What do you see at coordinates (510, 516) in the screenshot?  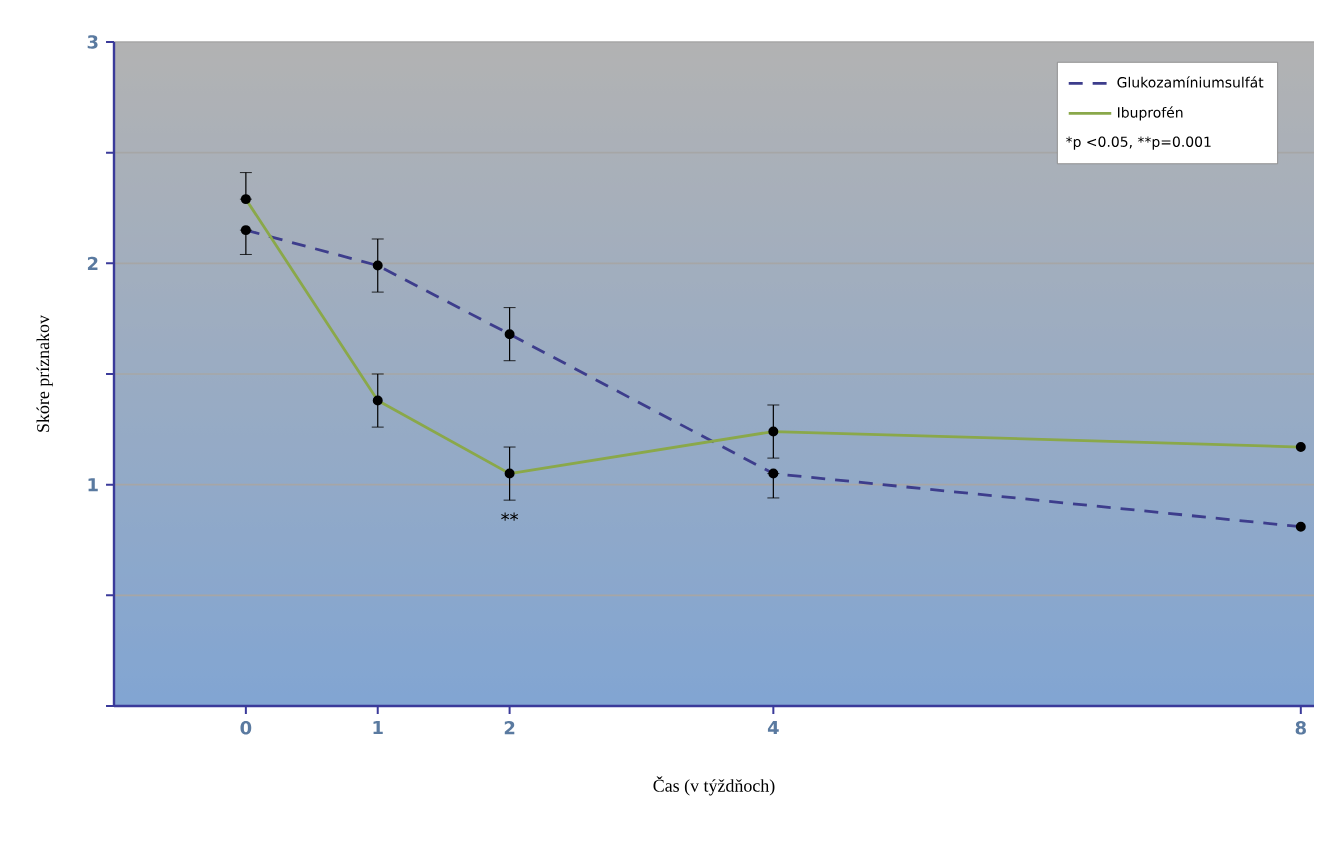 I see `annotation: **` at bounding box center [510, 516].